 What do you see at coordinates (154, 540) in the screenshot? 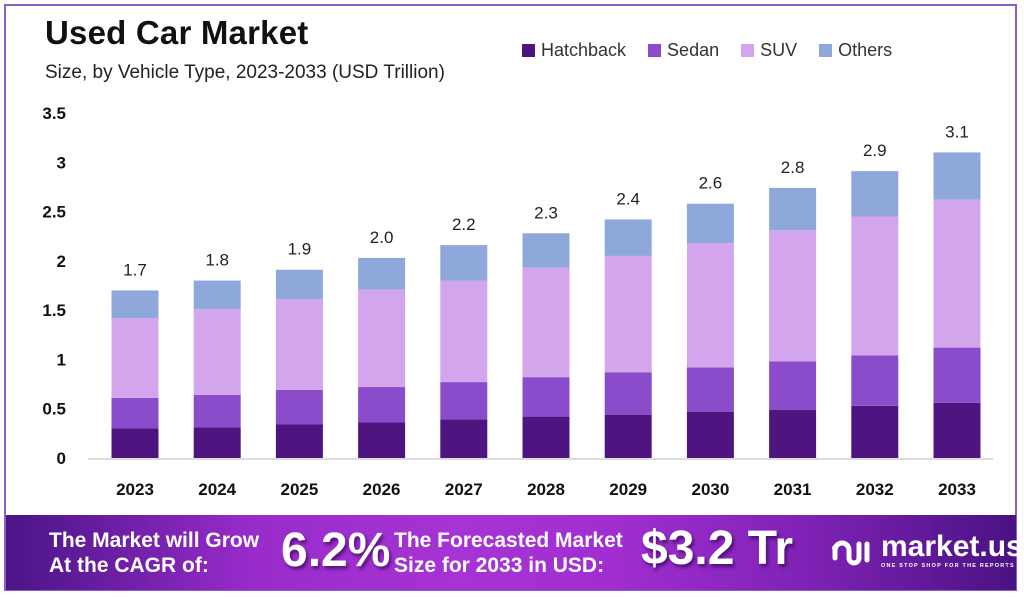
I see `cagr-caption-line1: The Market will Grow` at bounding box center [154, 540].